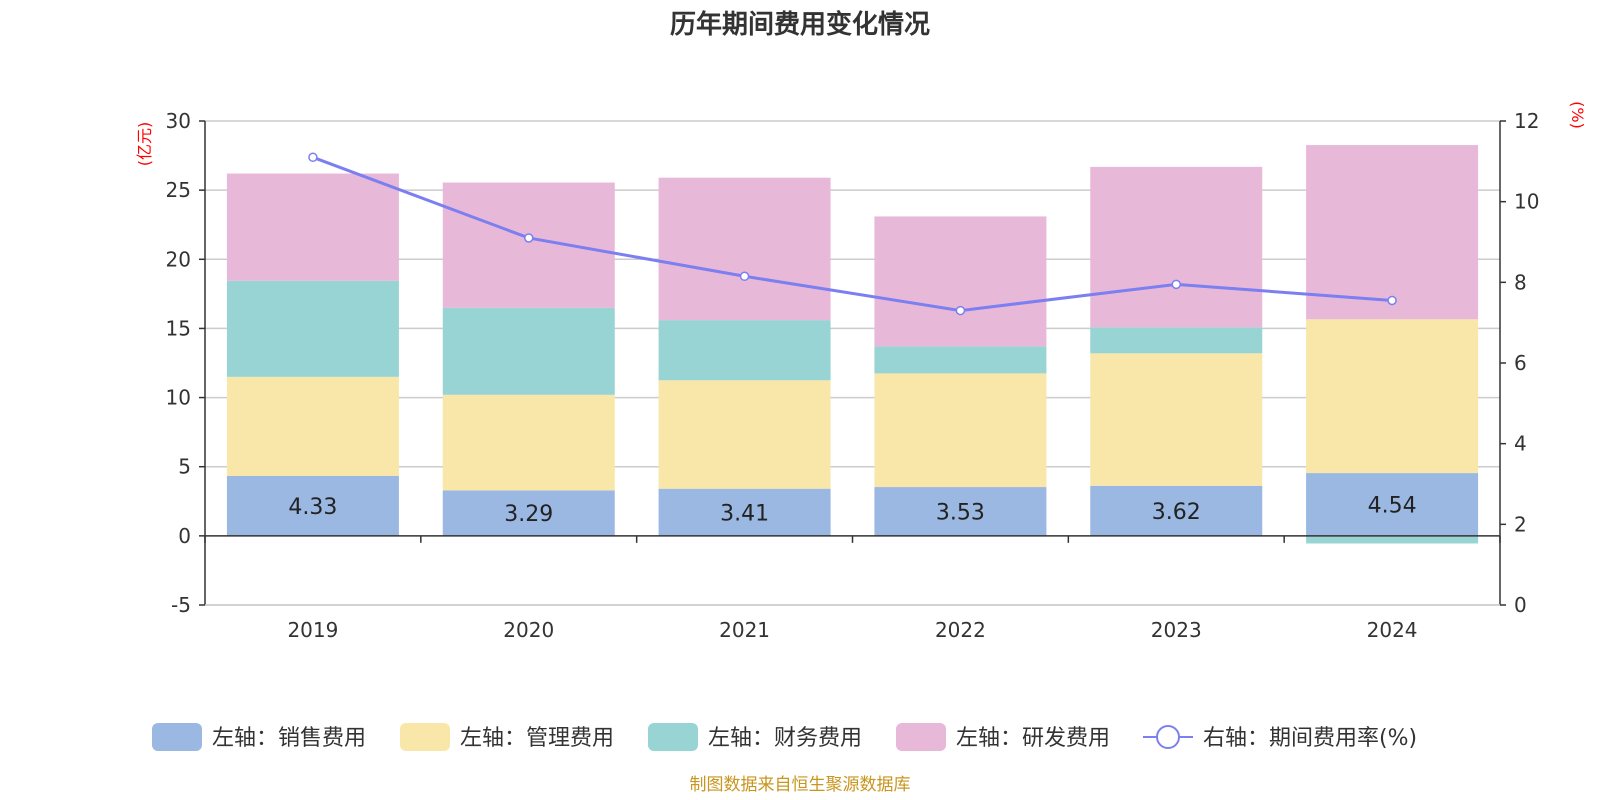 This screenshot has width=1600, height=800. I want to click on bar-data-label: 4.54, so click(1392, 505).